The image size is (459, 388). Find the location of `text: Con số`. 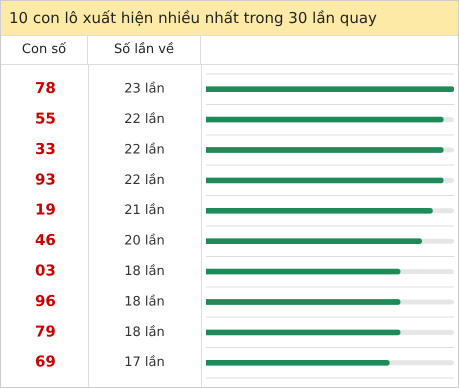

text: Con số is located at coordinates (44, 50).